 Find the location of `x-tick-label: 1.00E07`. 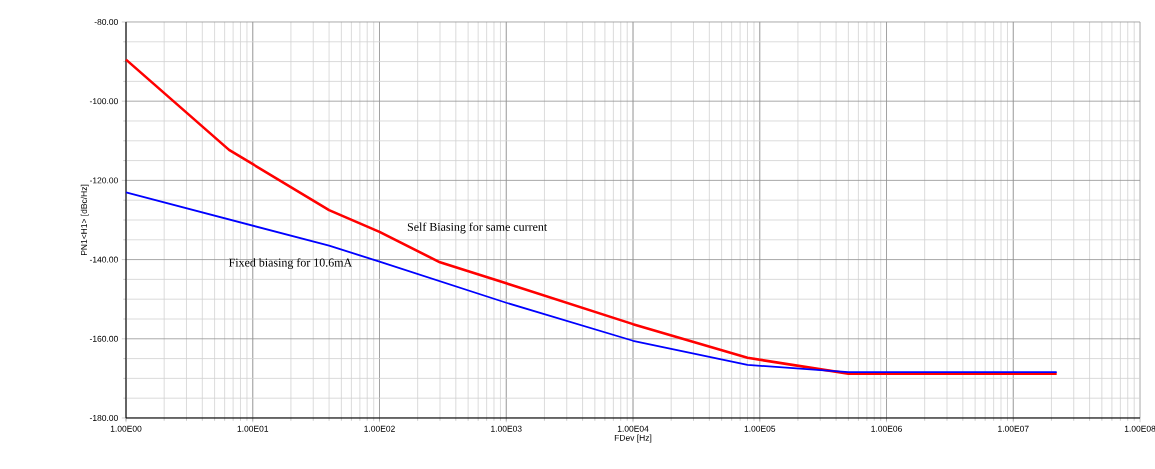

x-tick-label: 1.00E07 is located at coordinates (1013, 428).